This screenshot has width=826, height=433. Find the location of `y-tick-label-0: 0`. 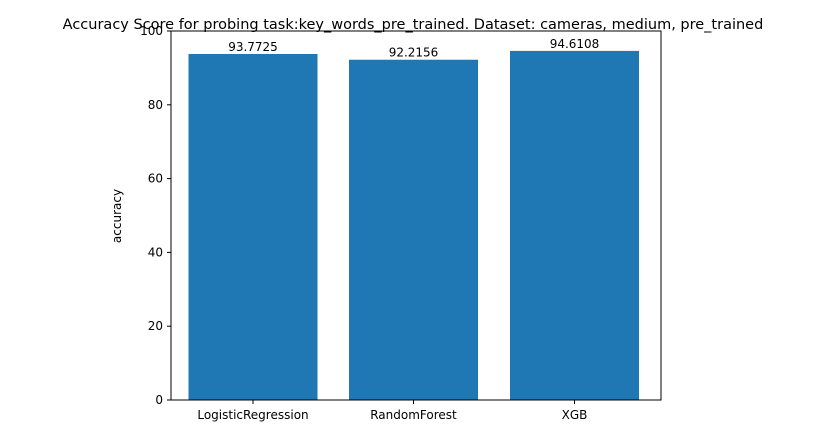

y-tick-label-0: 0 is located at coordinates (159, 400).